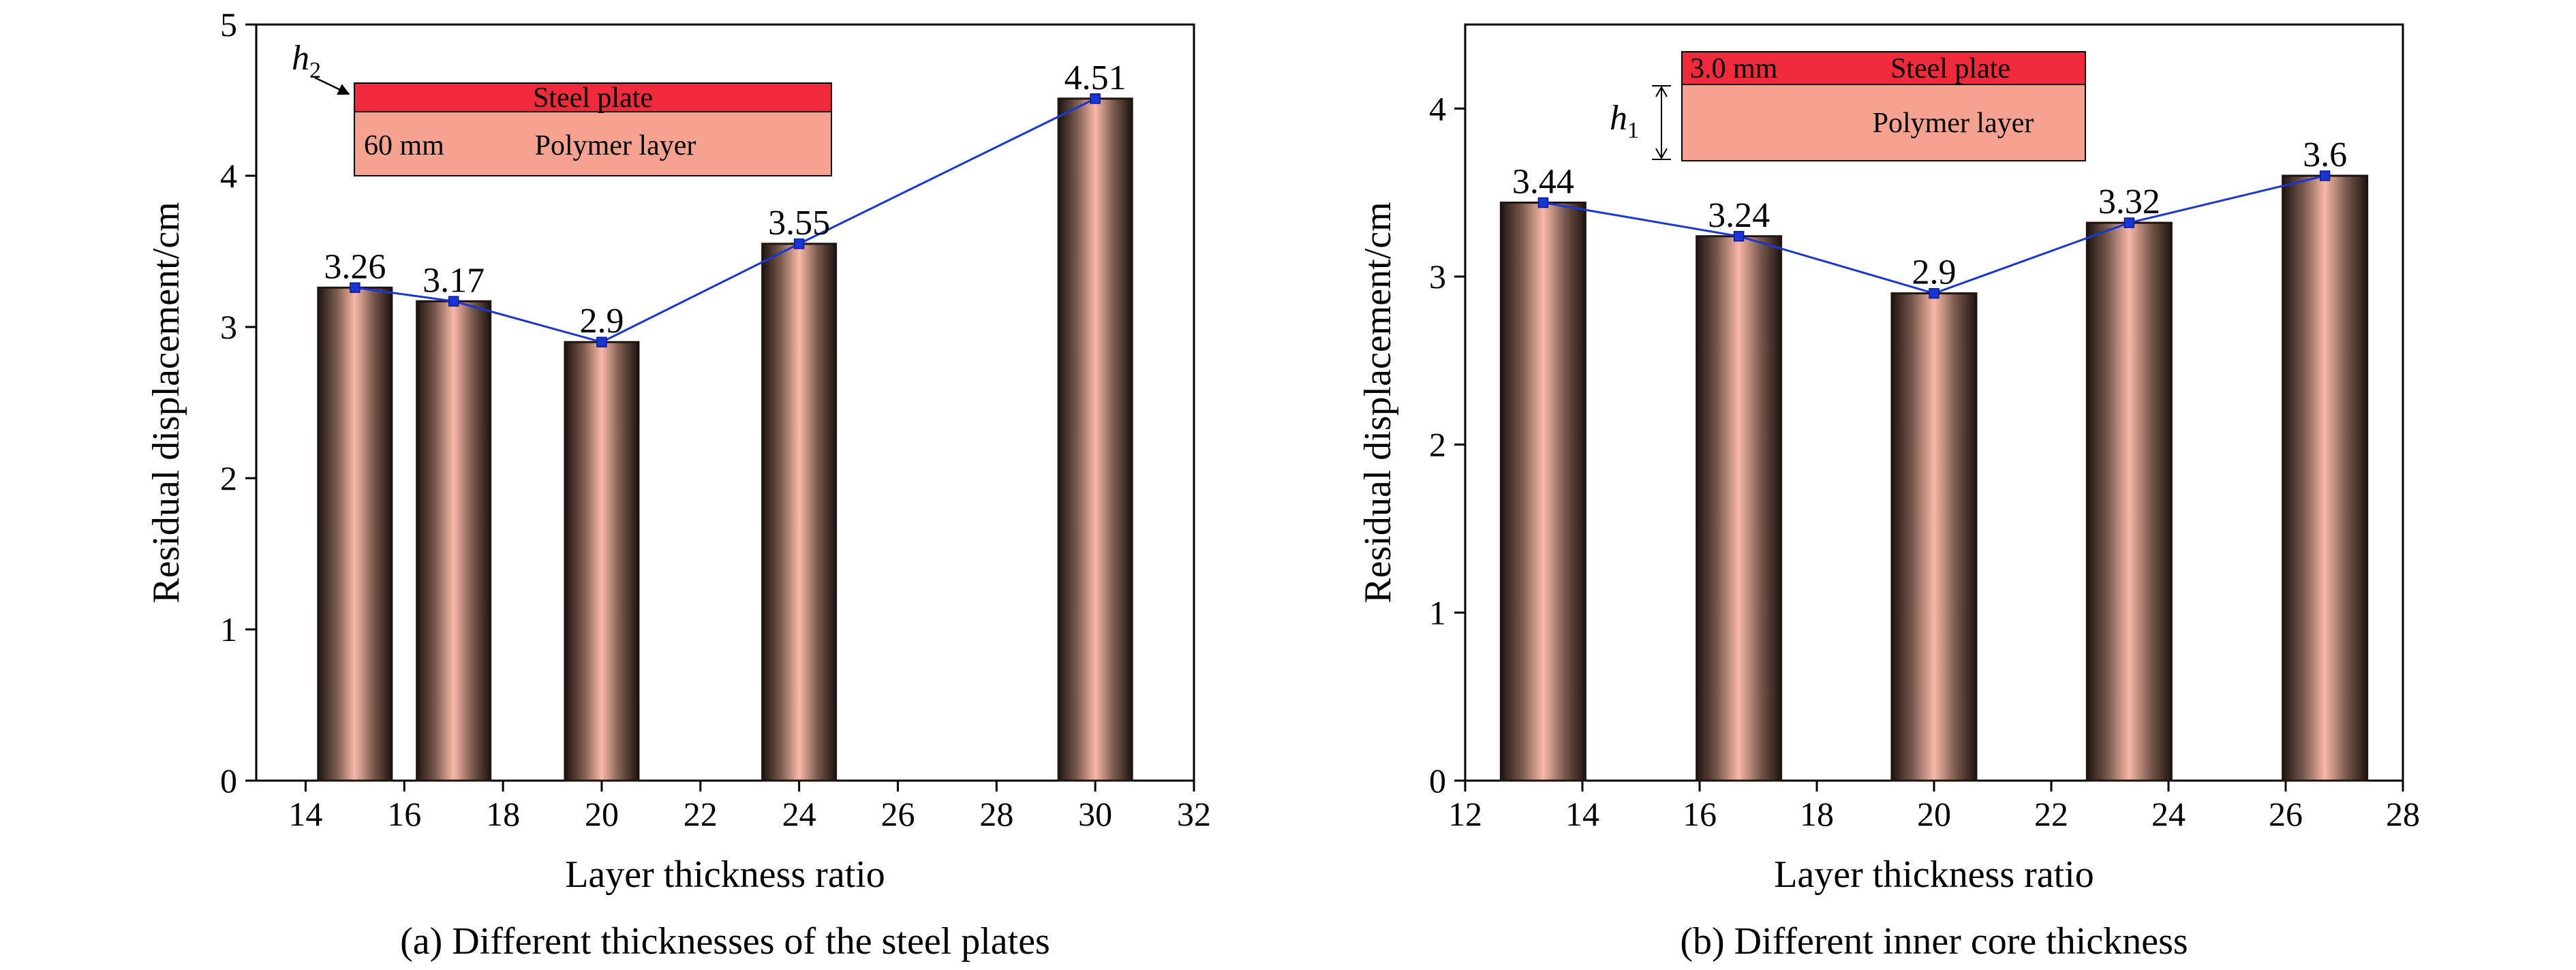  Describe the element at coordinates (454, 280) in the screenshot. I see `data-label: 3.17` at that location.